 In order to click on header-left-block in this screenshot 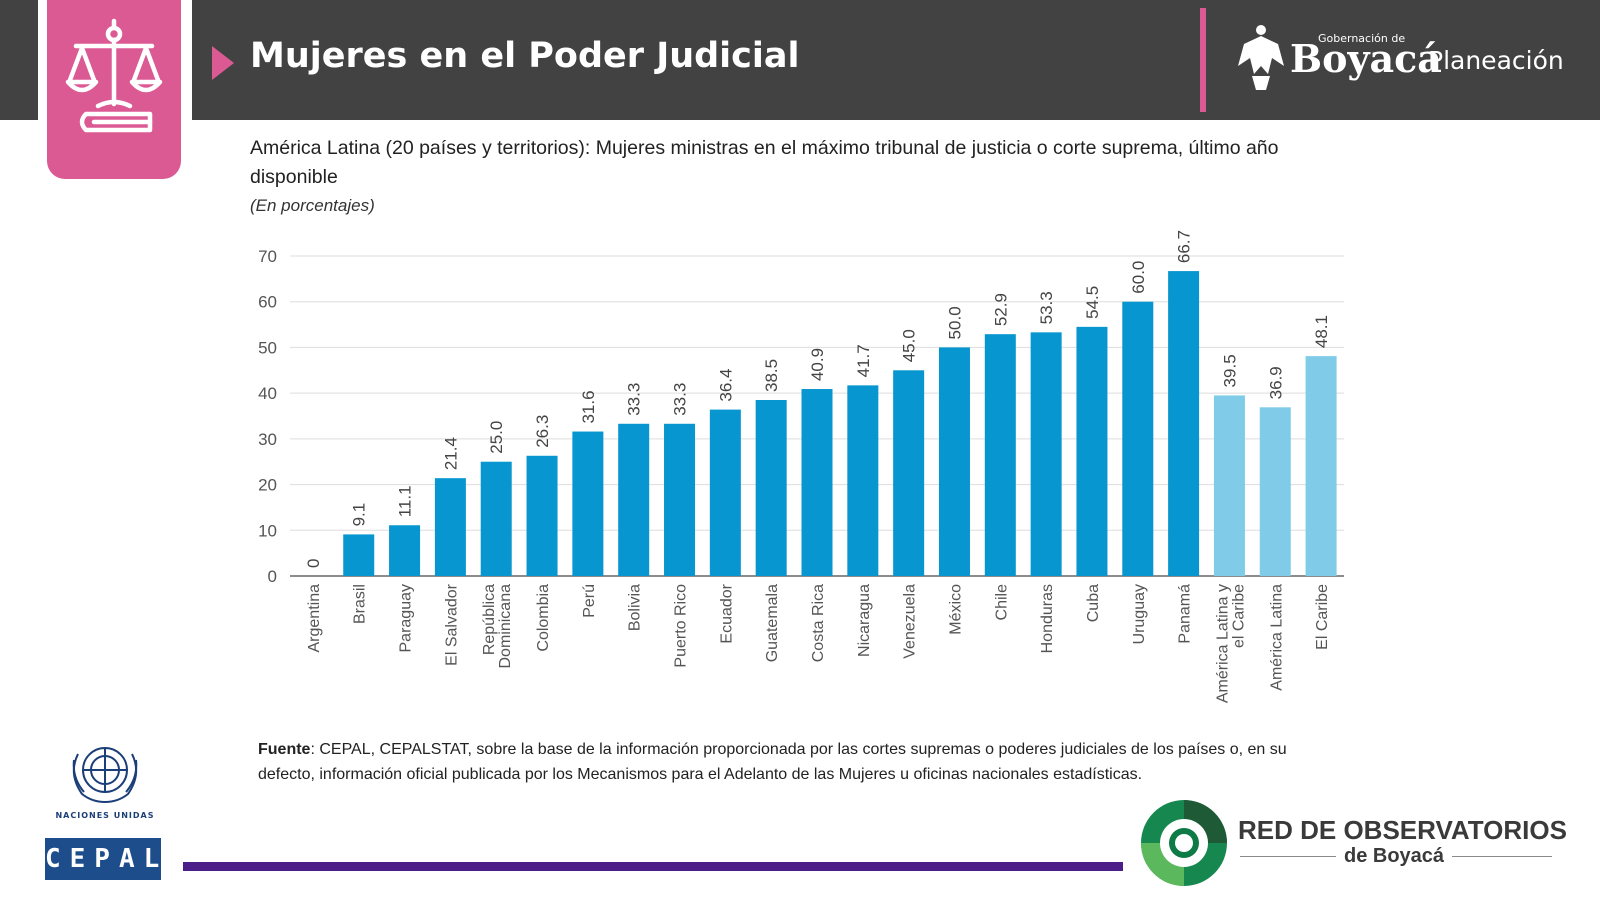, I will do `click(19, 60)`.